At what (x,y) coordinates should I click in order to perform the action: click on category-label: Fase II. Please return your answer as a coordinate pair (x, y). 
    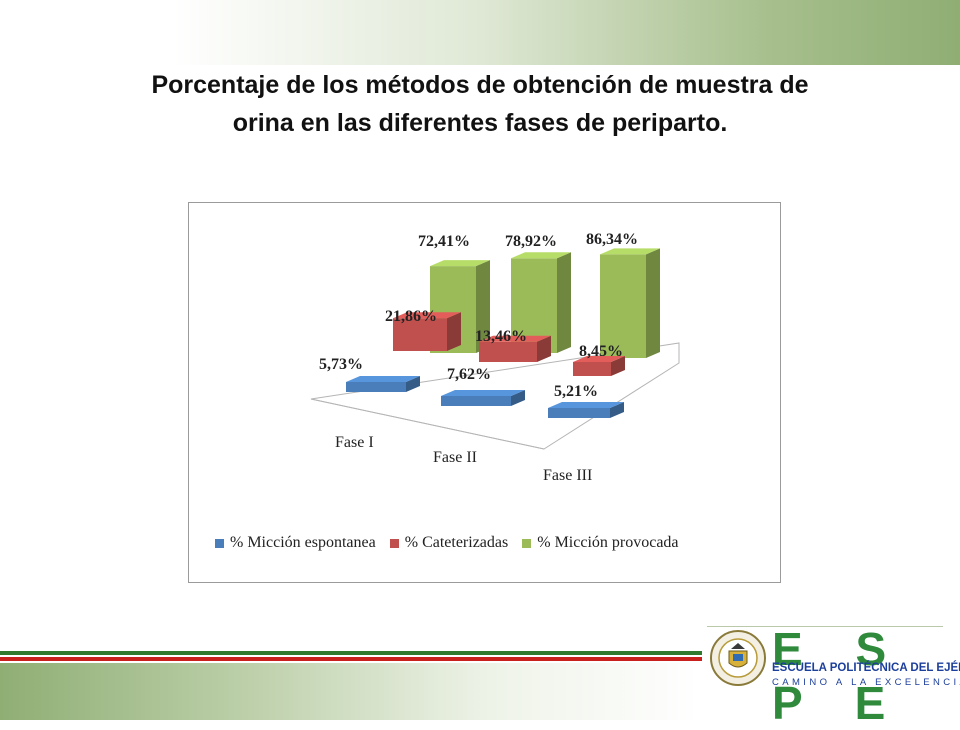
    Looking at the image, I should click on (455, 457).